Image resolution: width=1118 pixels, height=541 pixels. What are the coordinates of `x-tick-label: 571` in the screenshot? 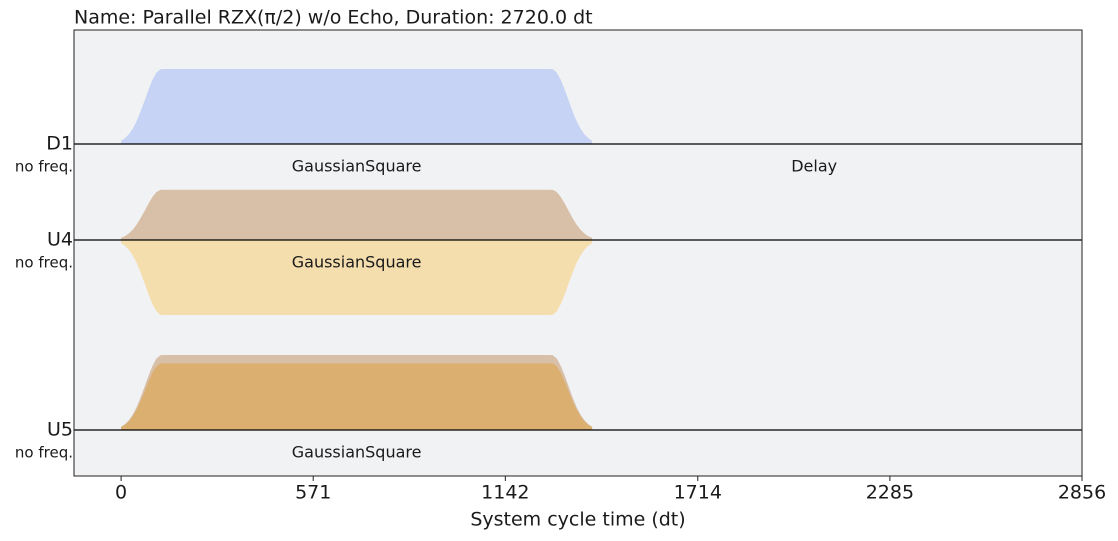 It's located at (313, 493).